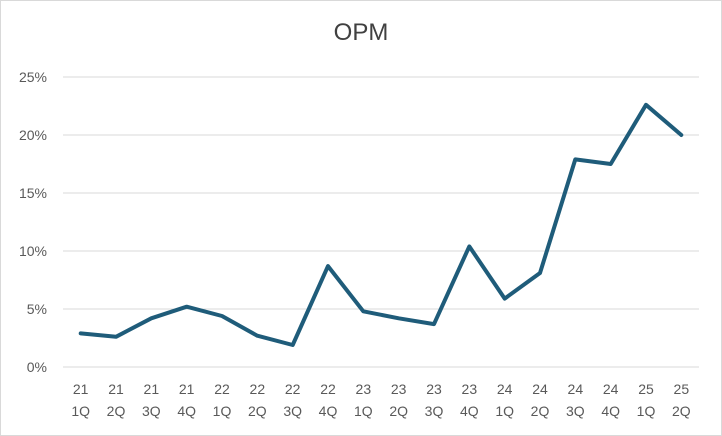 The height and width of the screenshot is (436, 722). I want to click on y-tick-label: 0%, so click(37, 367).